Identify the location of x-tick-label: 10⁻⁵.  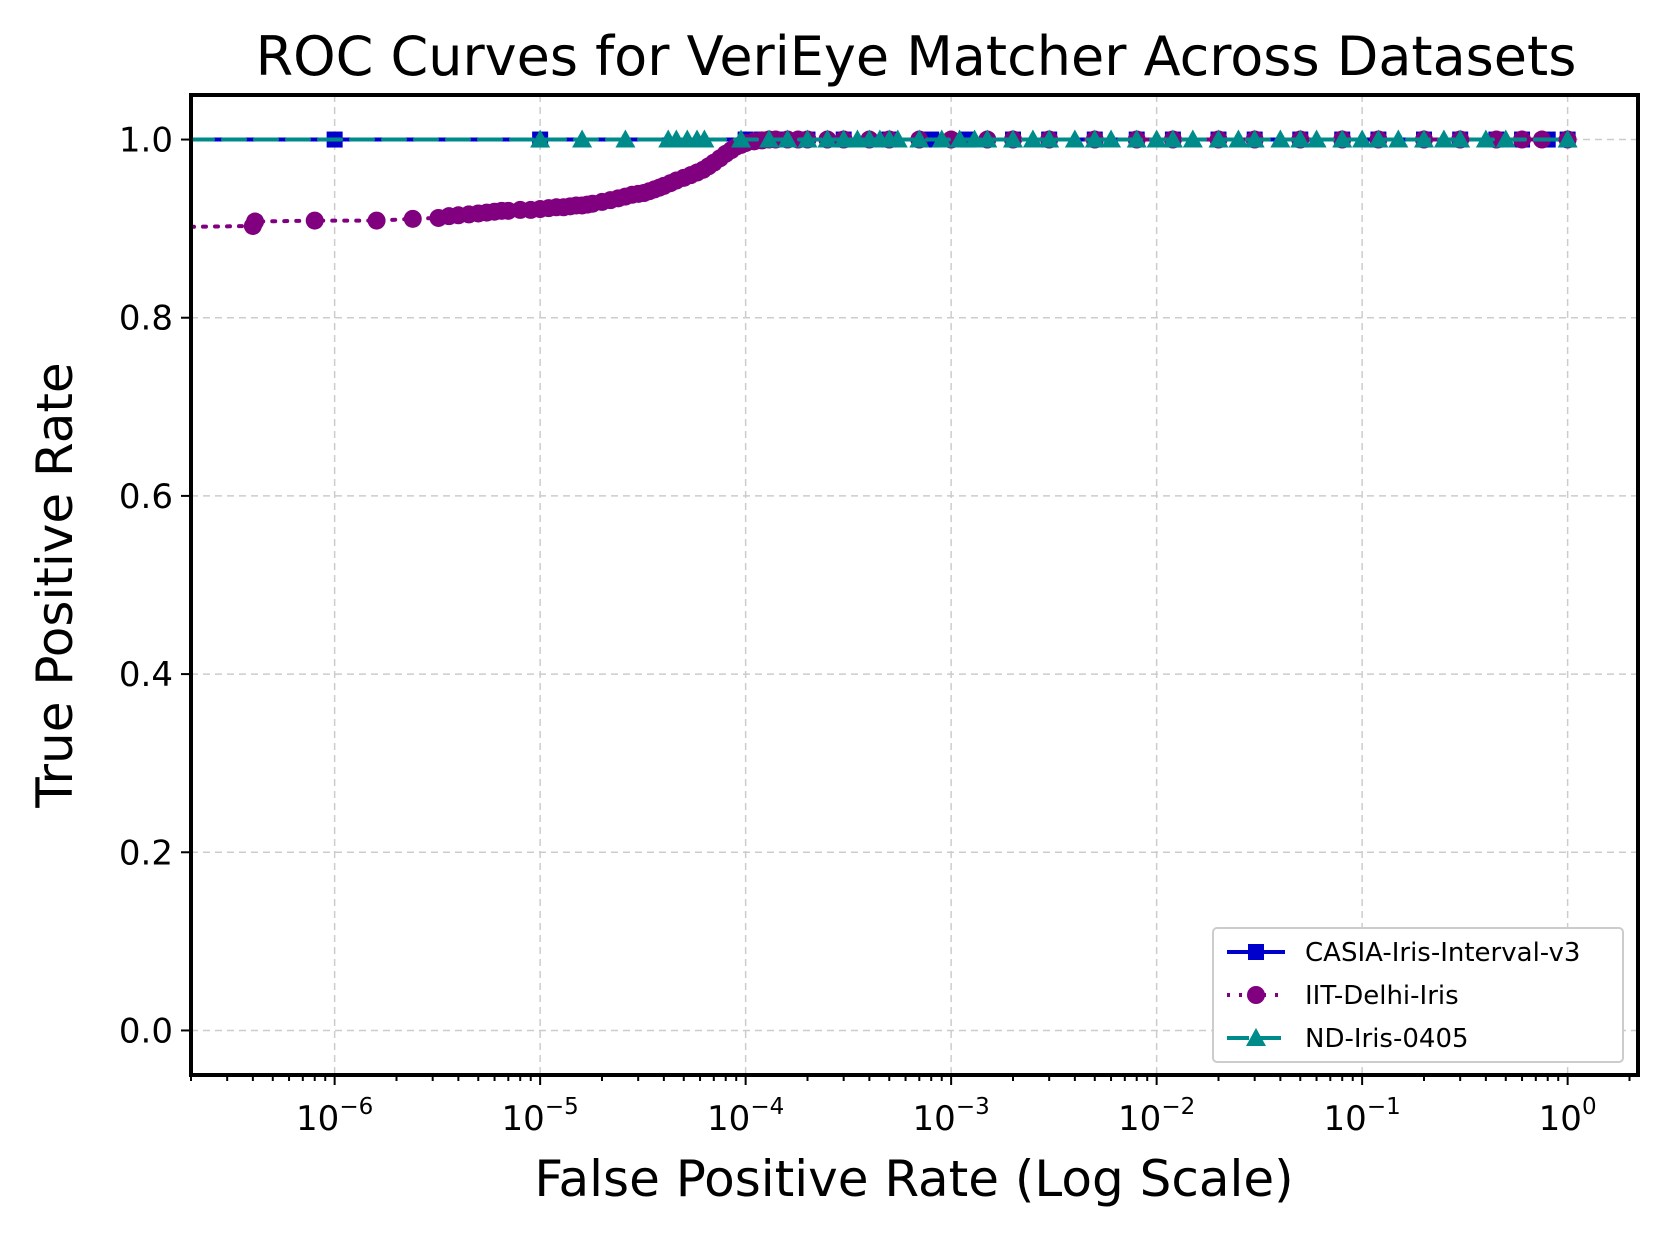
(540, 1116).